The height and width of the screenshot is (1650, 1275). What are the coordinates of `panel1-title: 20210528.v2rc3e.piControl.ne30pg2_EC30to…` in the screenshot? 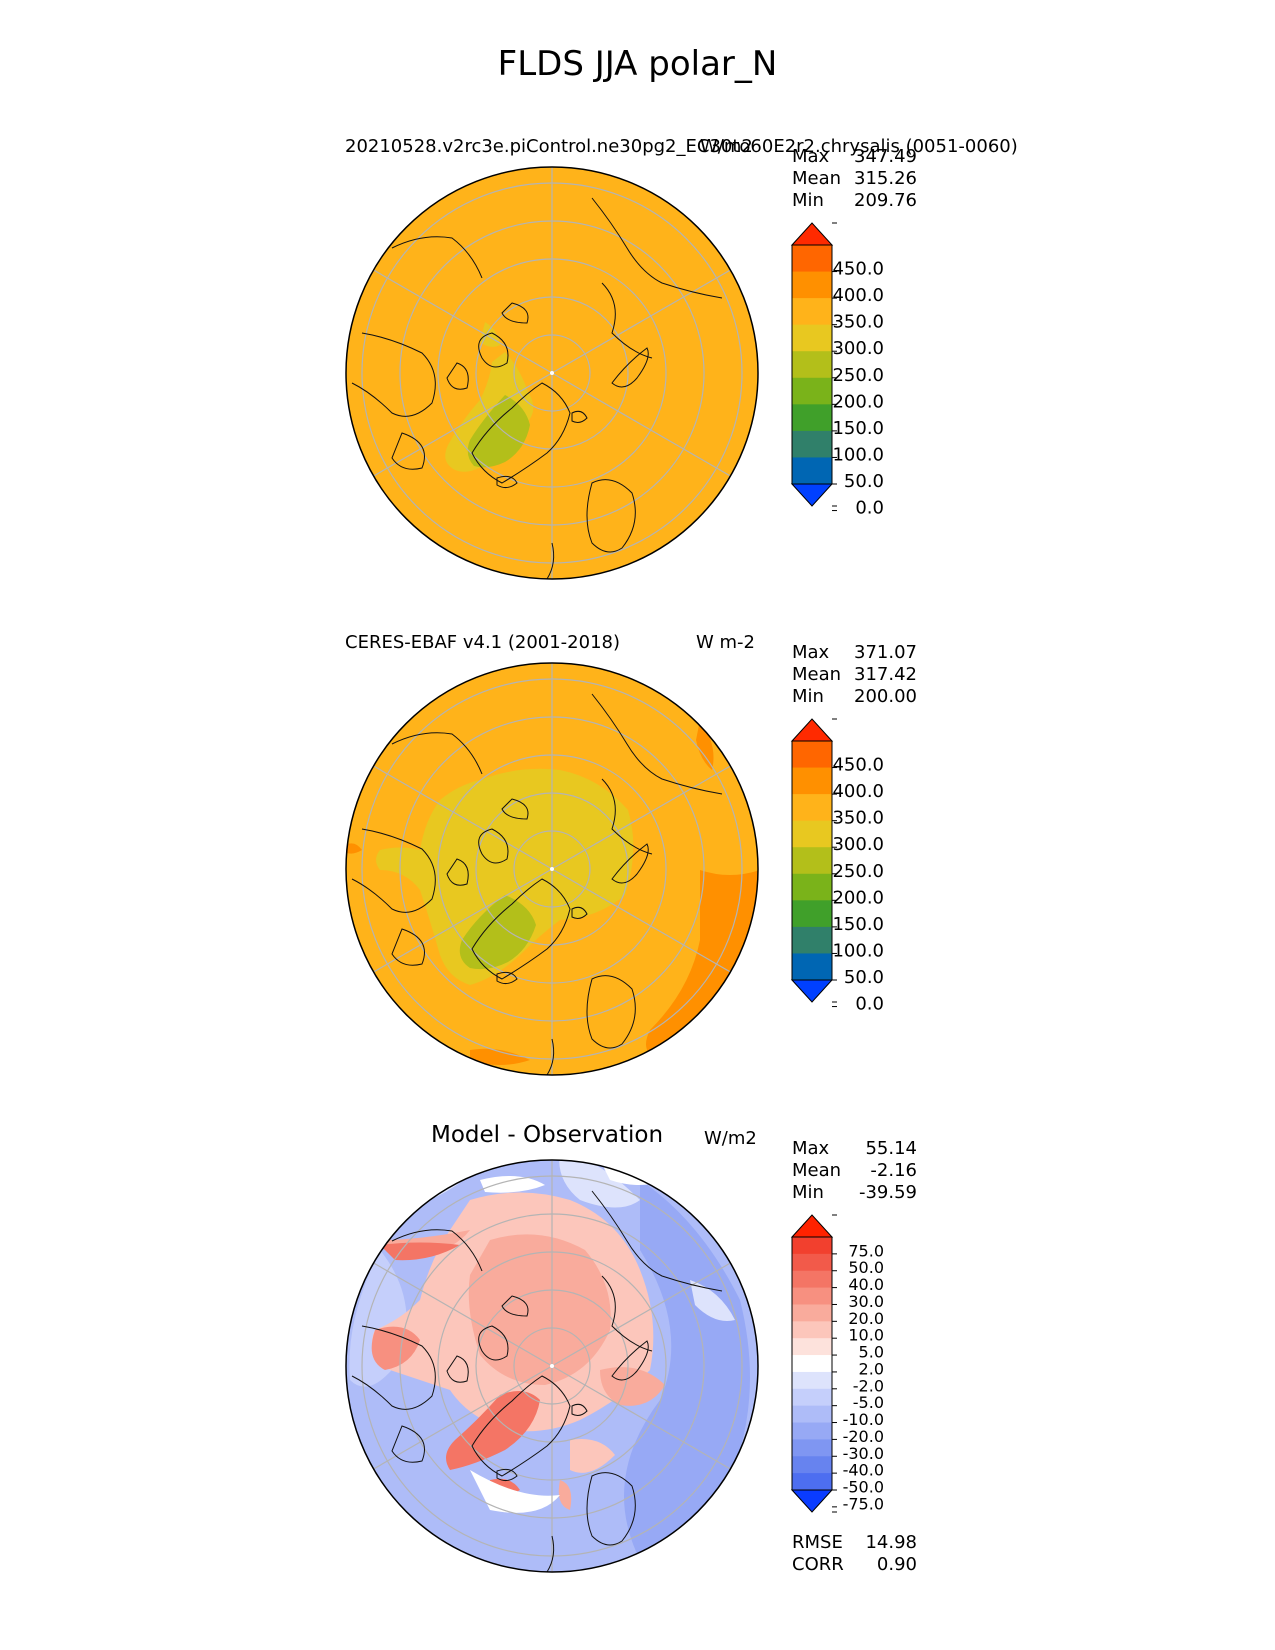 It's located at (681, 146).